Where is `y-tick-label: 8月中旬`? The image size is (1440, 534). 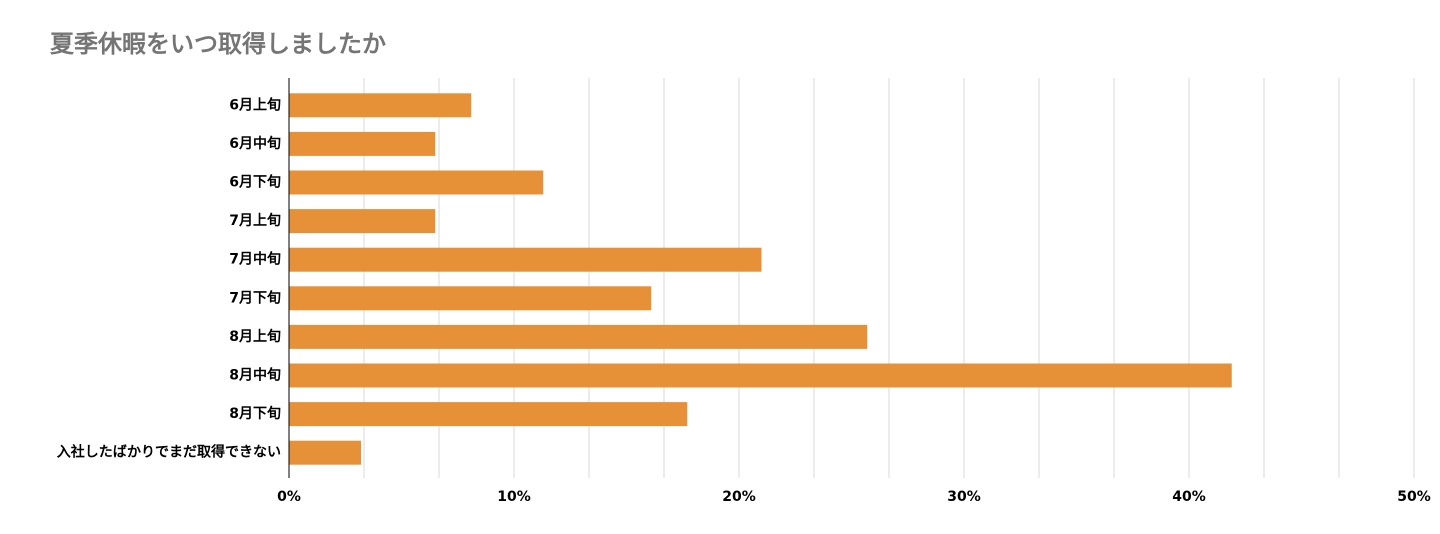 y-tick-label: 8月中旬 is located at coordinates (255, 375).